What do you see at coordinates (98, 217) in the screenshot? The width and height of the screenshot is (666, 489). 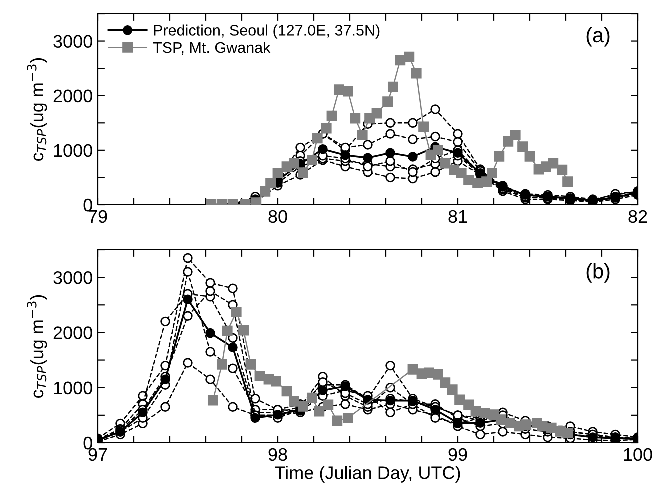 I see `x-tick-label: 79` at bounding box center [98, 217].